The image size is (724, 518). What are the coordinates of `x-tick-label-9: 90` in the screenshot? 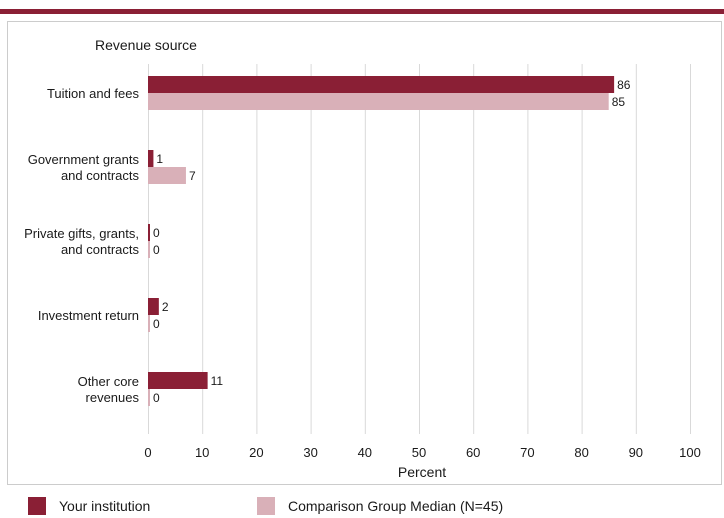 It's located at (636, 452).